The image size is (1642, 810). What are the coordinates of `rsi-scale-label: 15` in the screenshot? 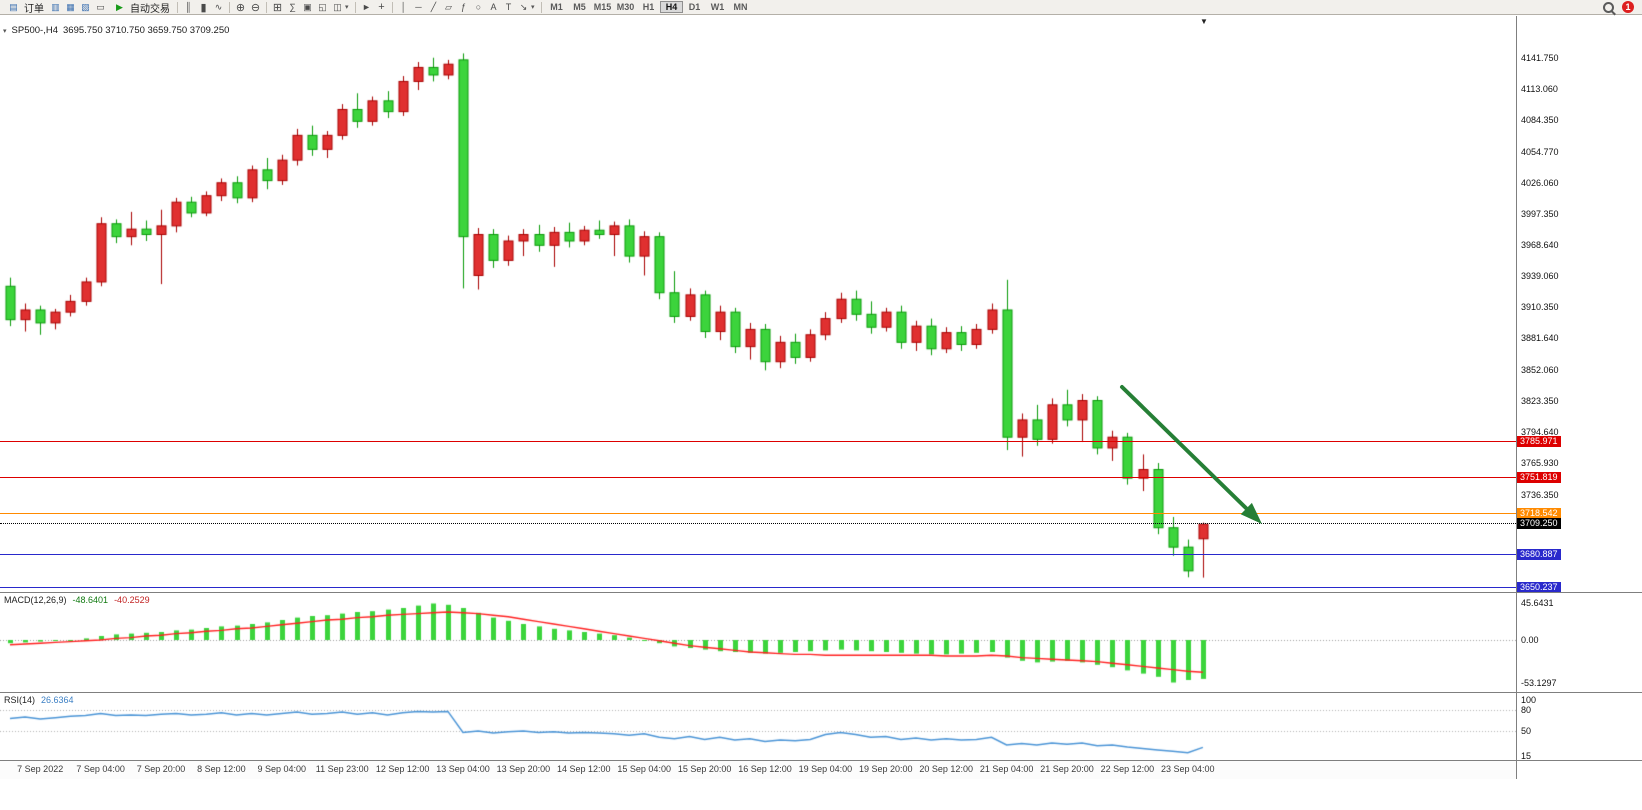 It's located at (1526, 755).